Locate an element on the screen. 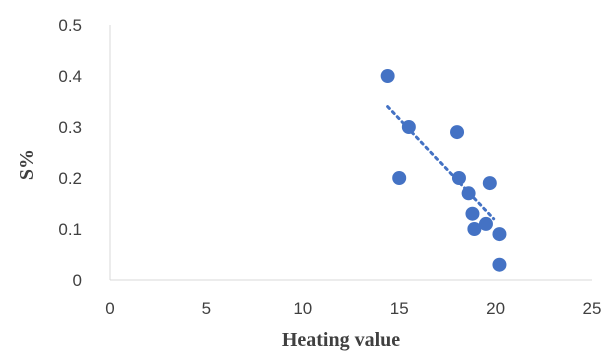 The image size is (605, 357). y-tick-label: 0.5 is located at coordinates (70, 25).